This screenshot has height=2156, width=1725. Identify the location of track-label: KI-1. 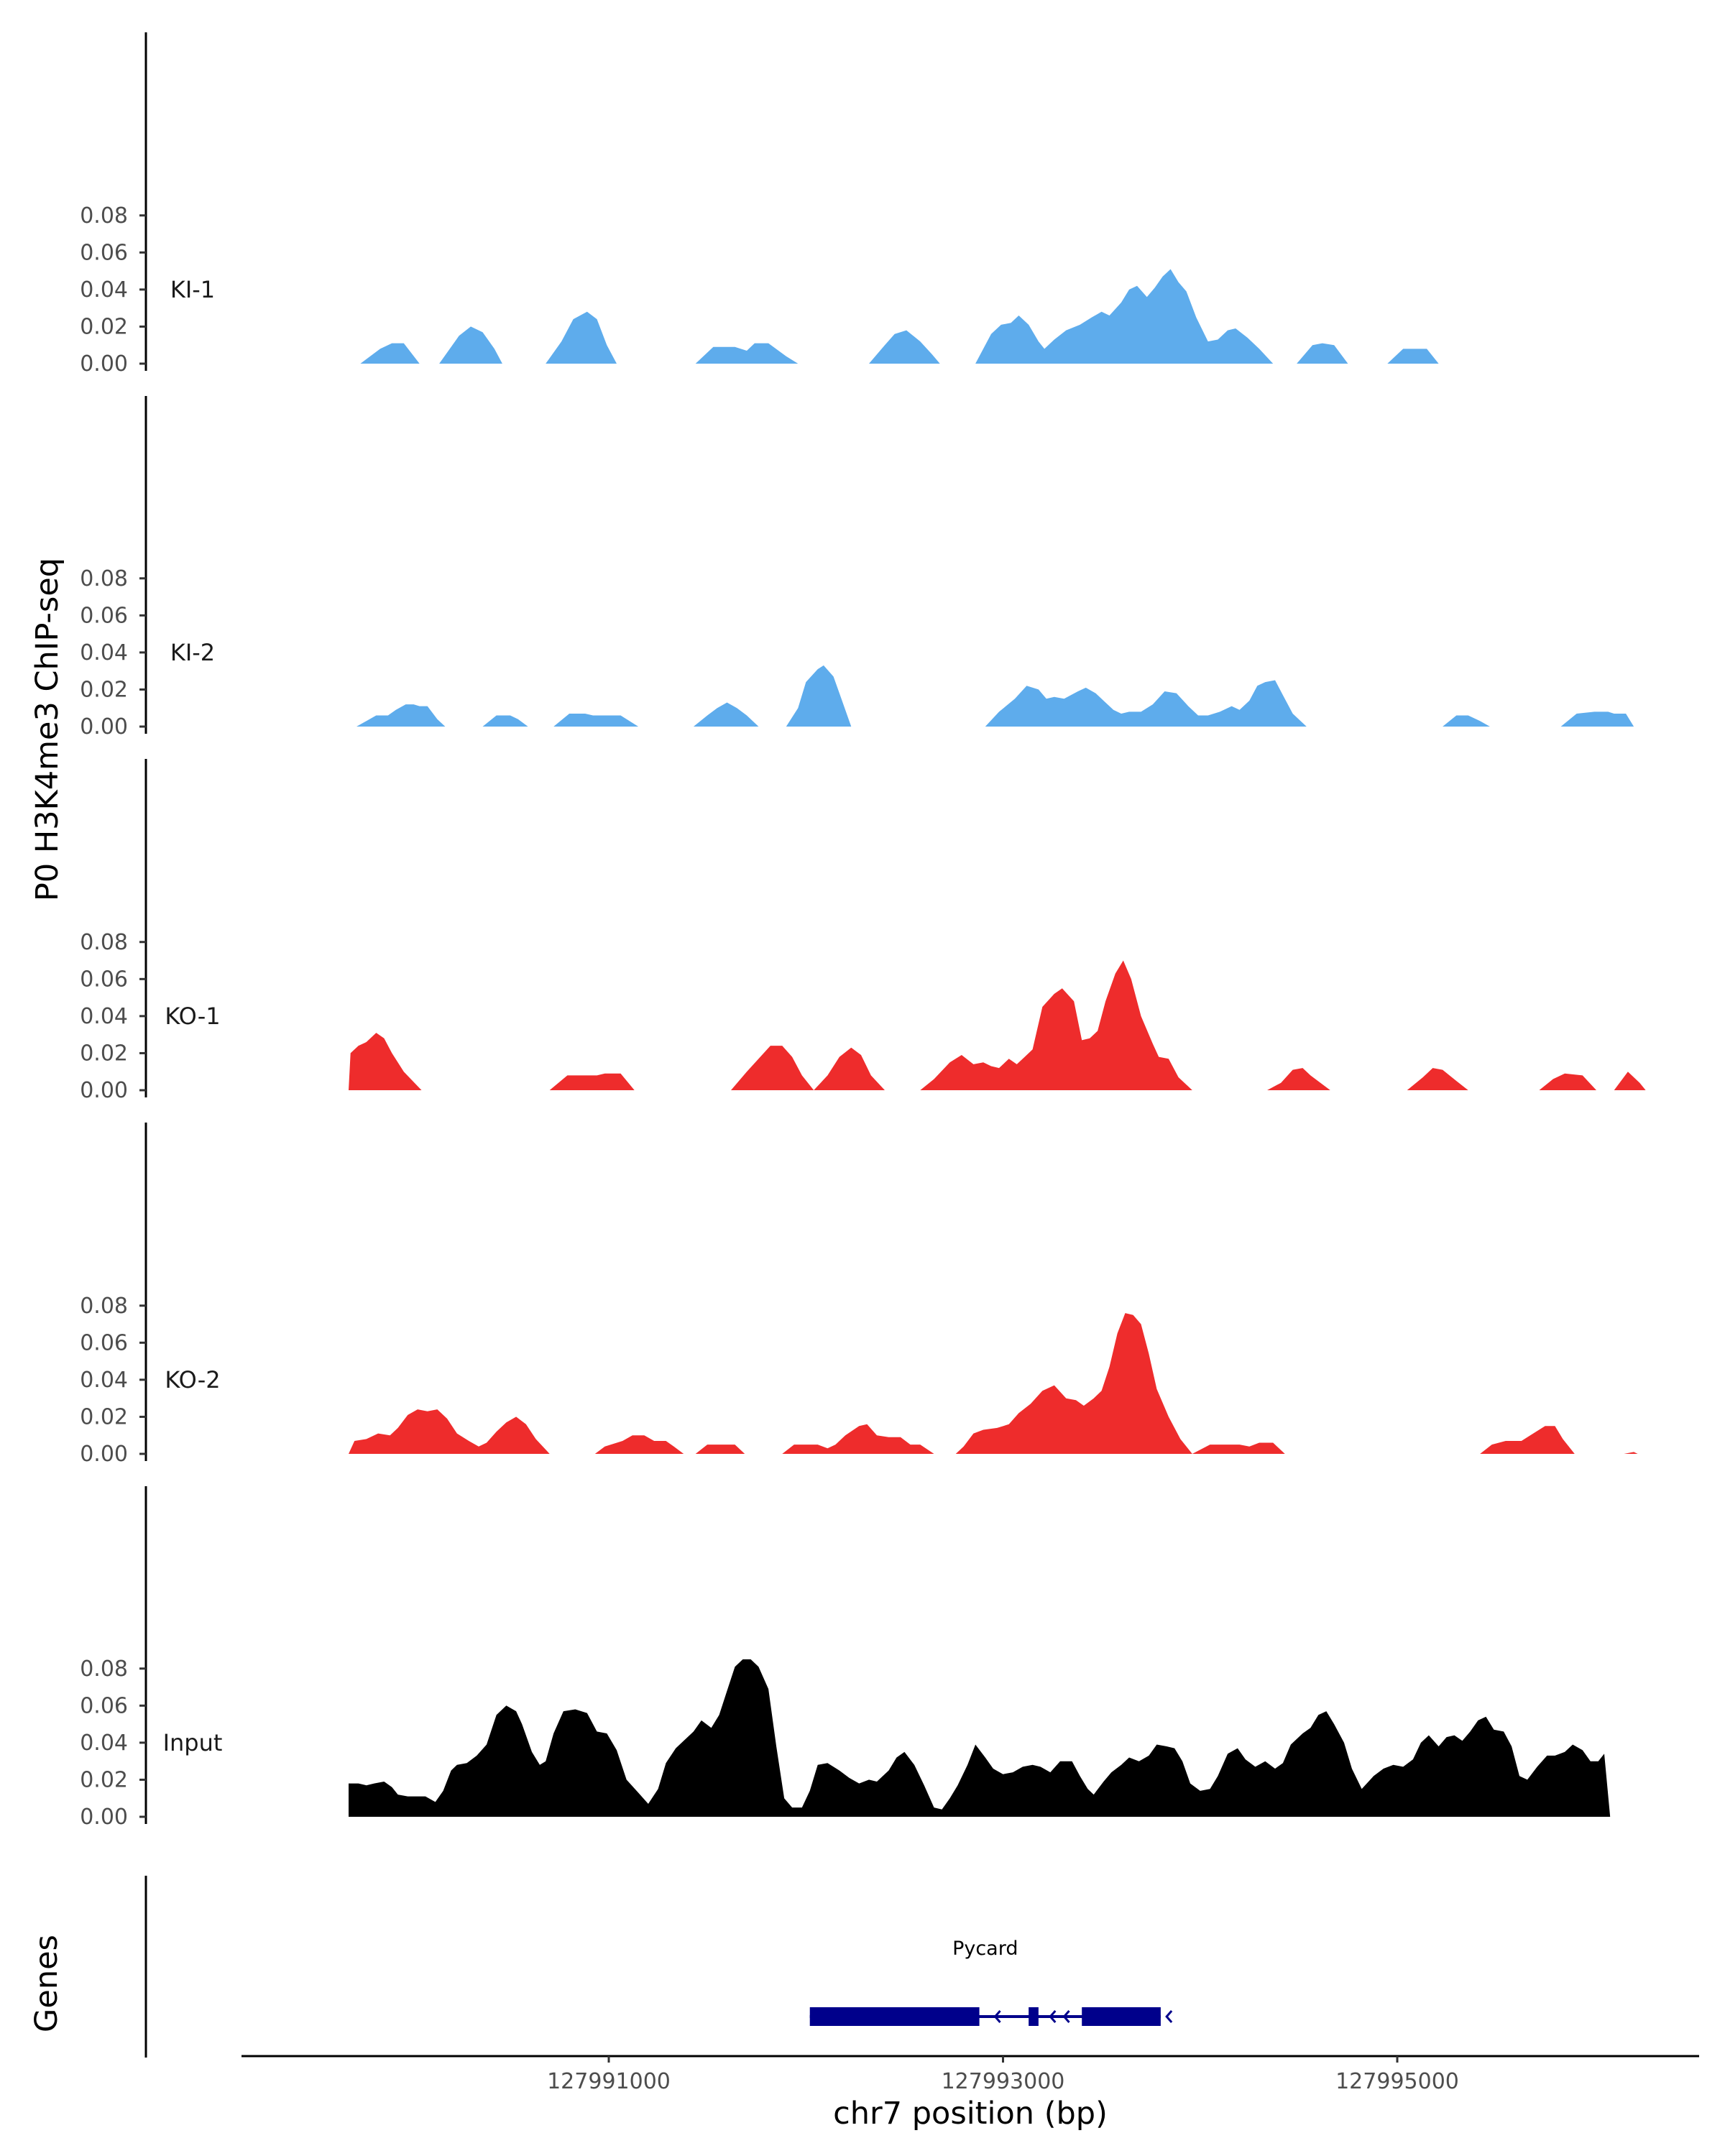
(192, 289).